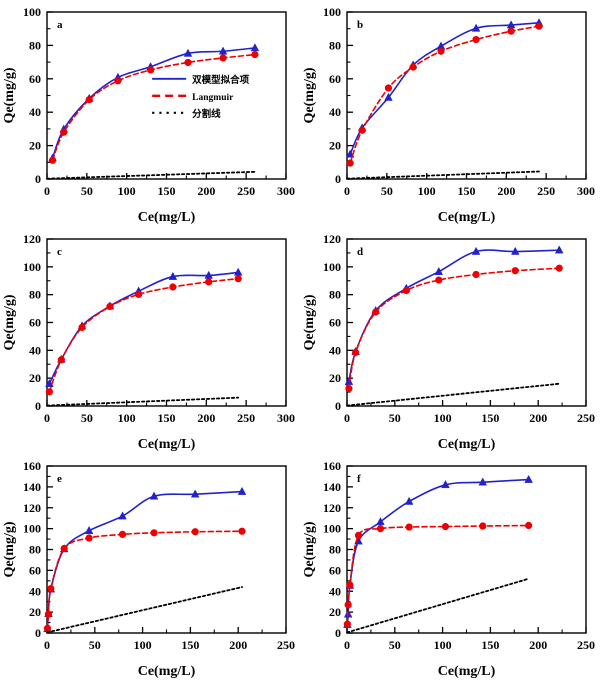  Describe the element at coordinates (143, 328) in the screenshot. I see `series-line-solid` at that location.